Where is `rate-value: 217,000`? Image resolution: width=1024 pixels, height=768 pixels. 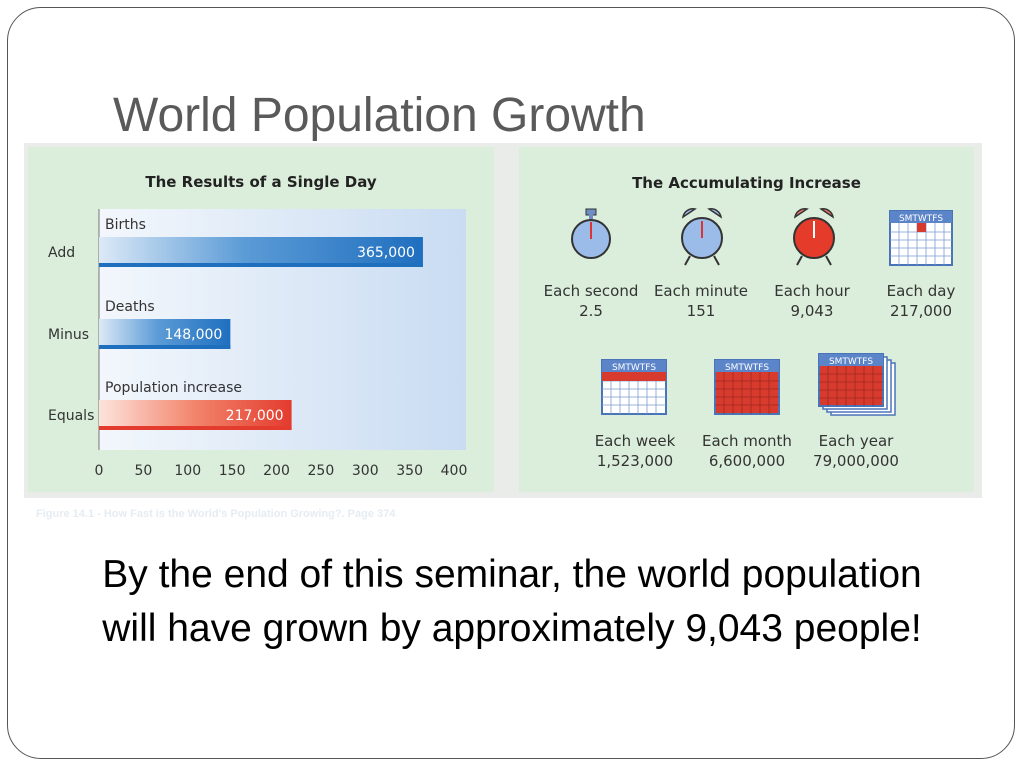 rate-value: 217,000 is located at coordinates (921, 311).